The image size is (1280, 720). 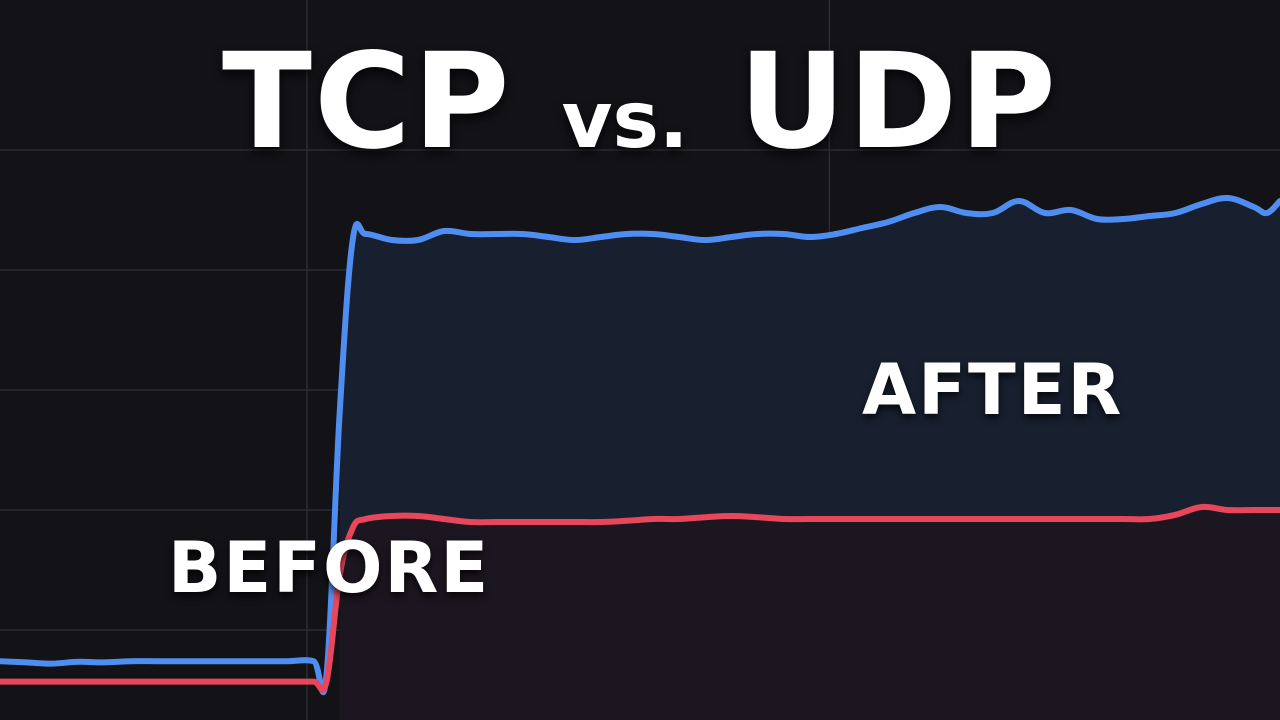 I want to click on annotation-before: BEFORE, so click(x=329, y=568).